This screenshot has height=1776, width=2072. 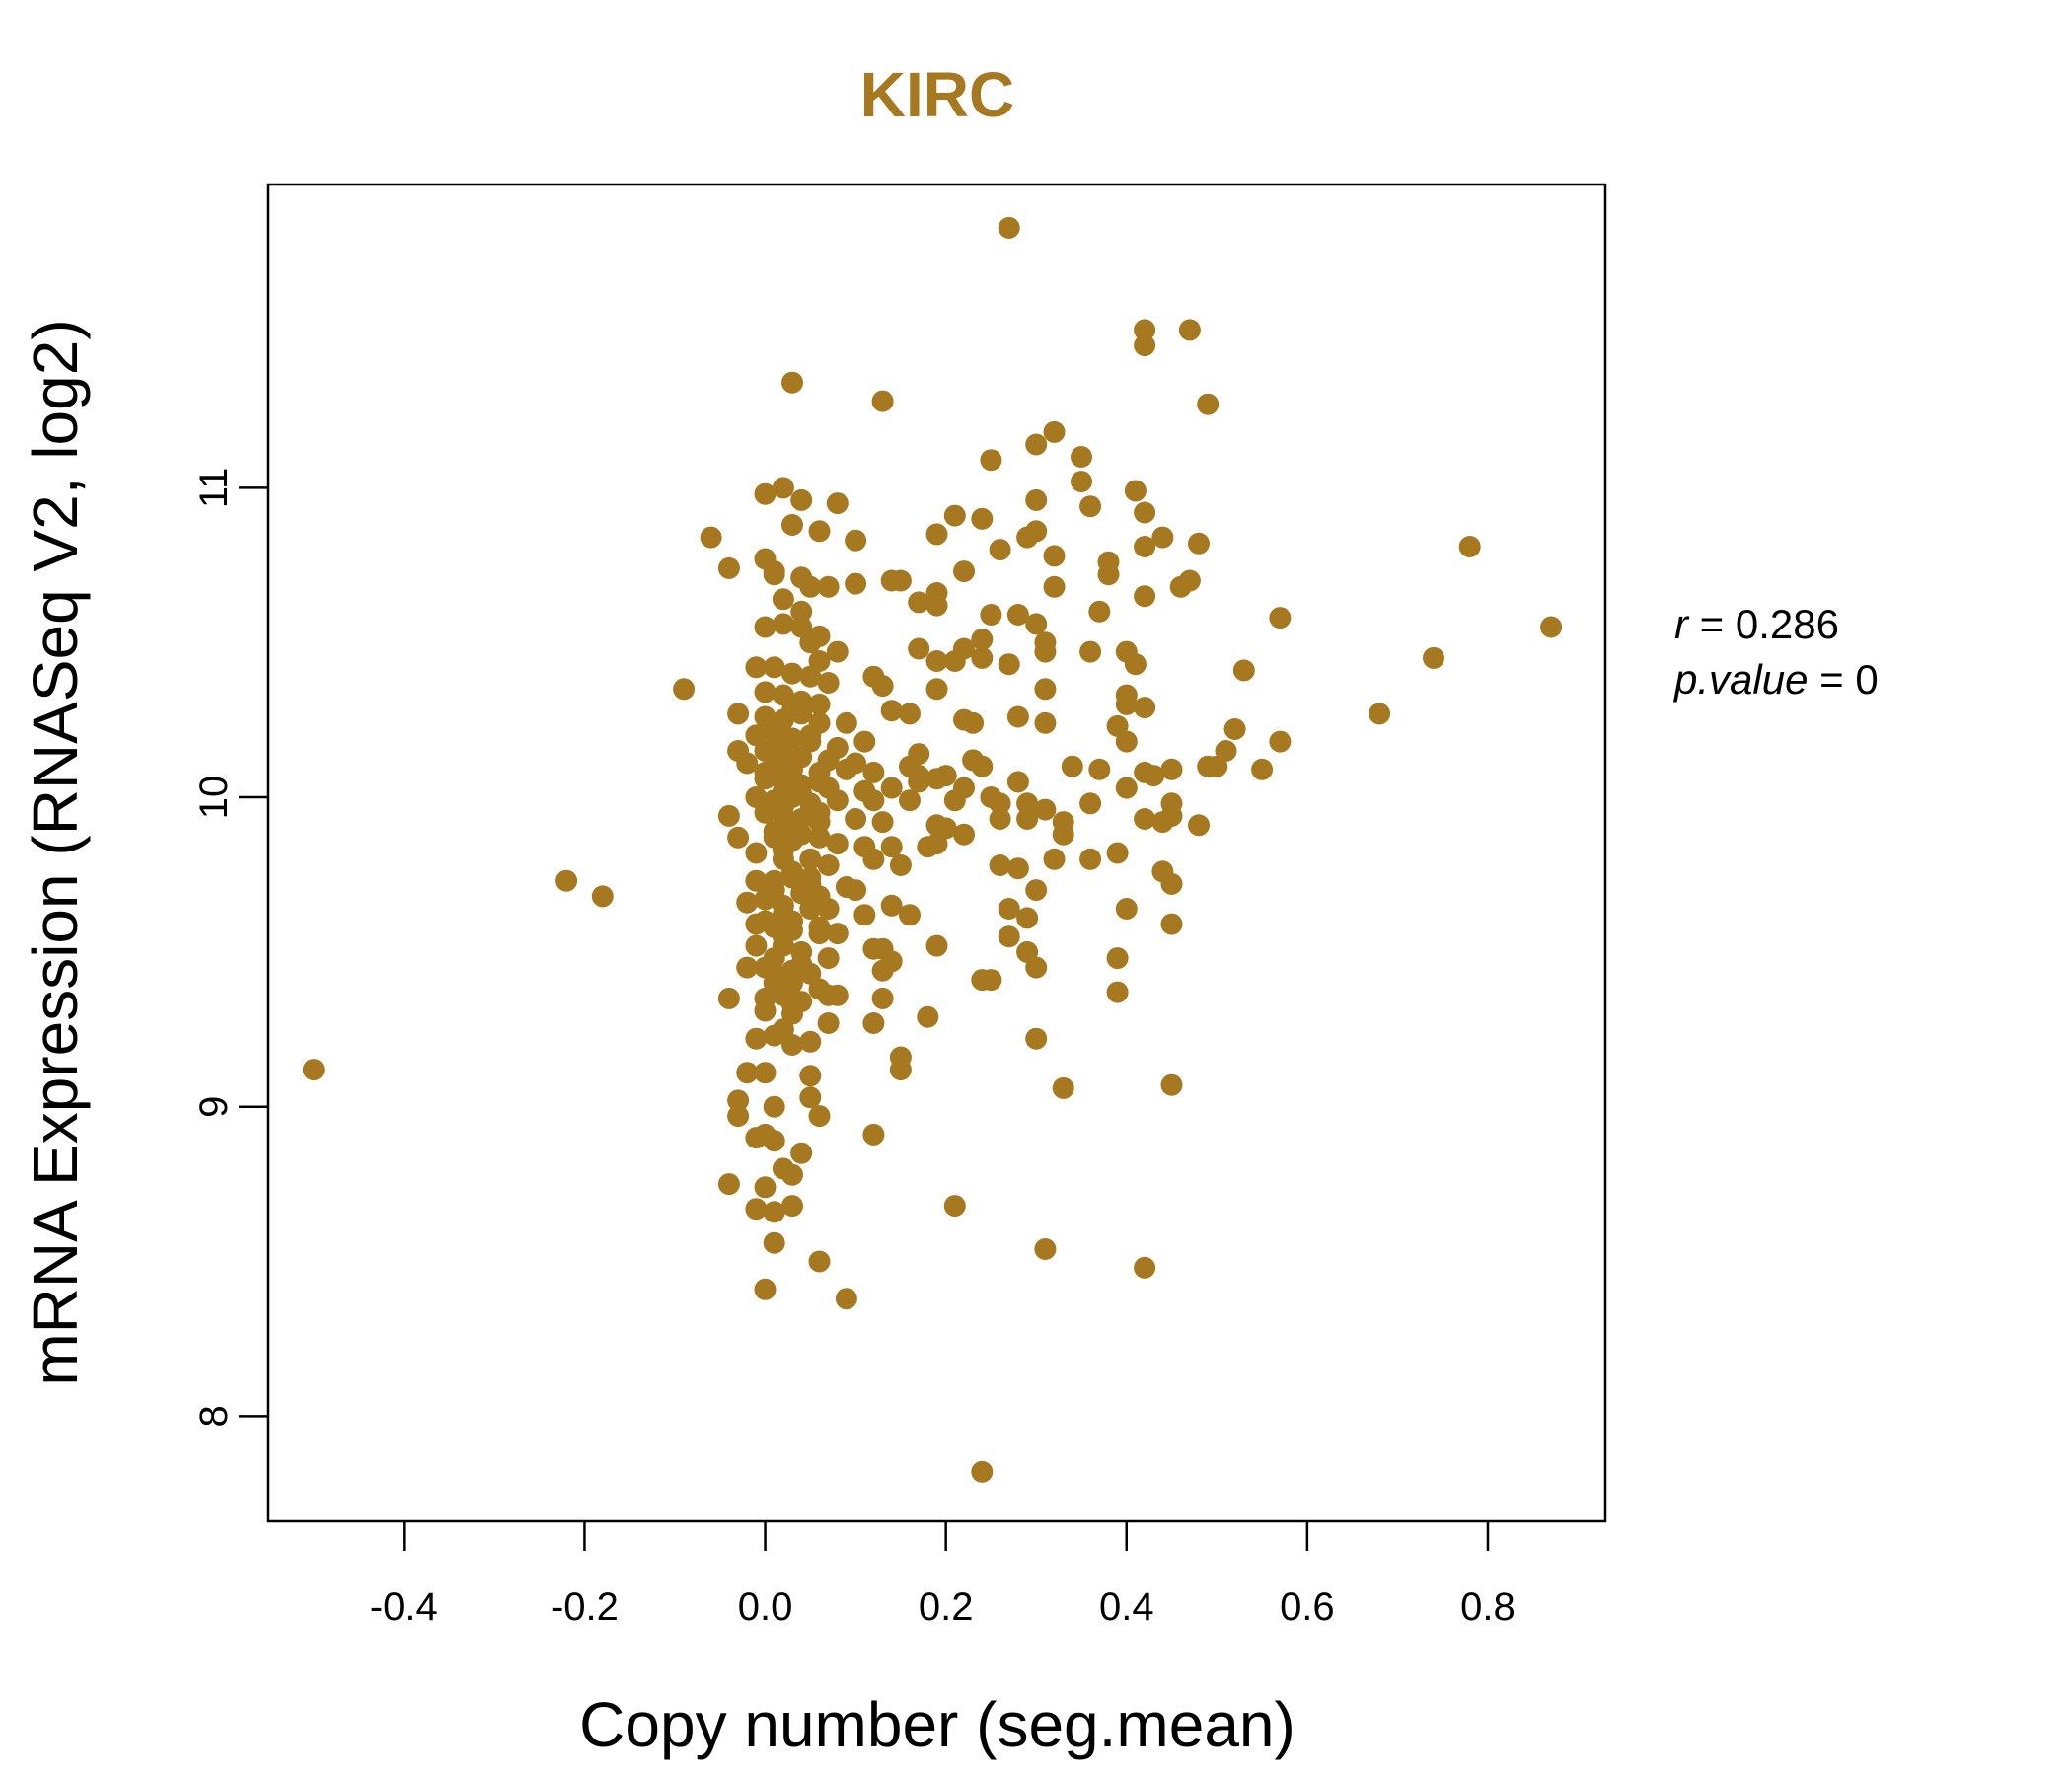 What do you see at coordinates (1867, 680) in the screenshot?
I see `p-value: 0` at bounding box center [1867, 680].